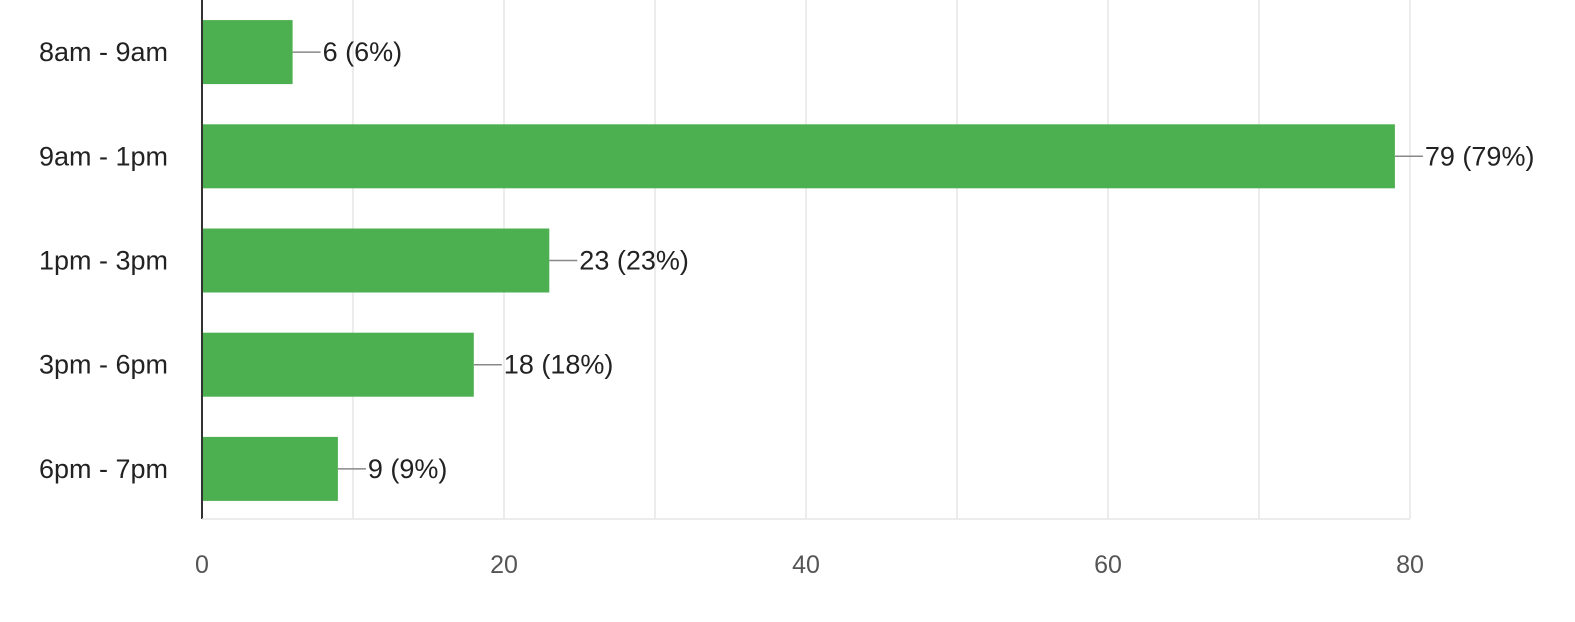 The image size is (1575, 622). I want to click on x-tick-label-3: 60, so click(1108, 565).